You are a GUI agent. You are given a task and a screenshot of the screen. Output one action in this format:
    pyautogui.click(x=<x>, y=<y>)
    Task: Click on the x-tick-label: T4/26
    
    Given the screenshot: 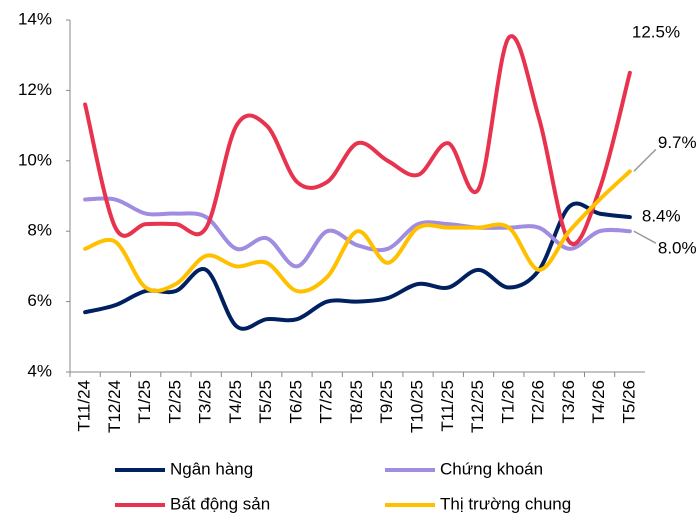 What is the action you would take?
    pyautogui.click(x=598, y=401)
    